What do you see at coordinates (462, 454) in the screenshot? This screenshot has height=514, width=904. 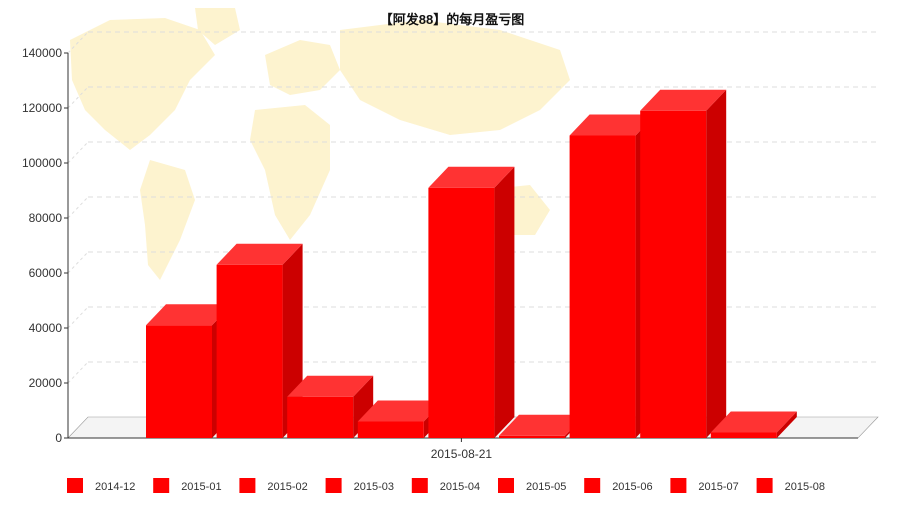 I see `x-axis-category-label: 2015-08-21` at bounding box center [462, 454].